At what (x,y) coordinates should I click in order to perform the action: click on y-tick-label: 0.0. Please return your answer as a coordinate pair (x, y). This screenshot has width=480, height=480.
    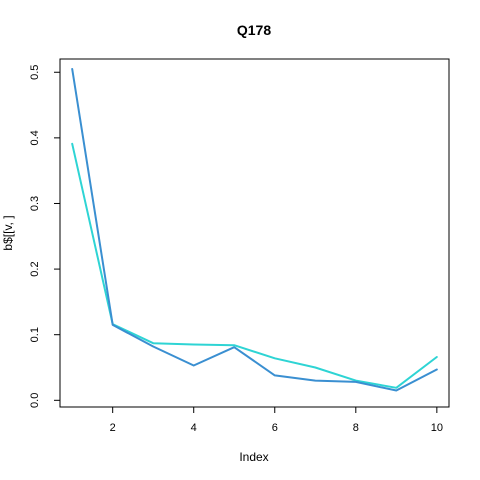
    Looking at the image, I should click on (35, 400).